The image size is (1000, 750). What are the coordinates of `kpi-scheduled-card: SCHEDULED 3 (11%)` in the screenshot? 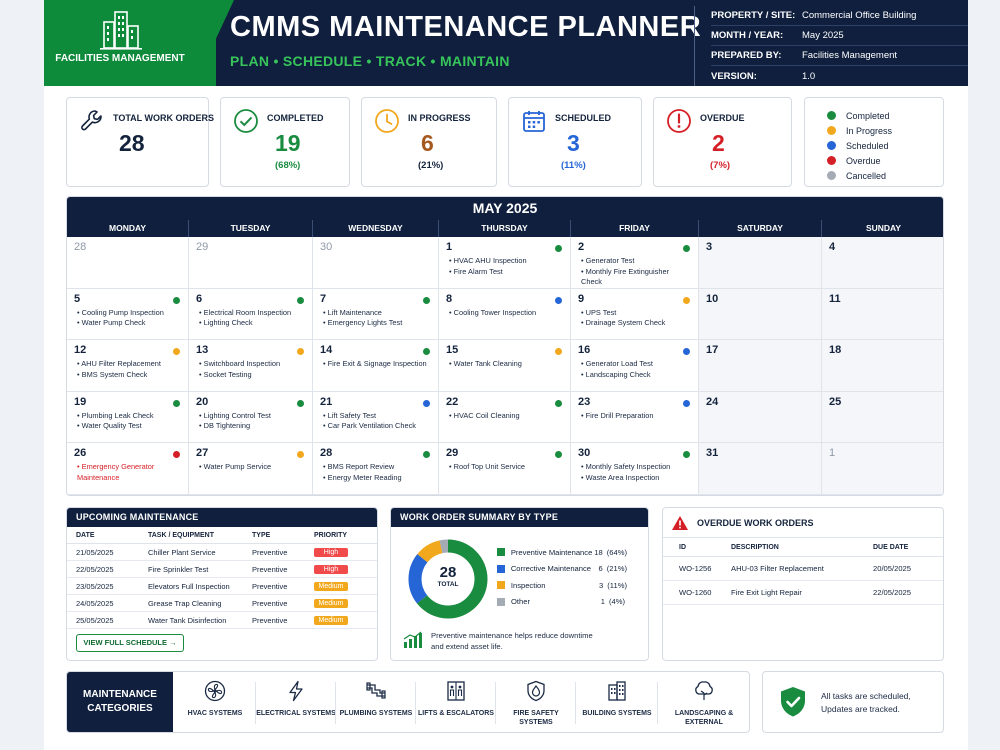 It's located at (575, 142).